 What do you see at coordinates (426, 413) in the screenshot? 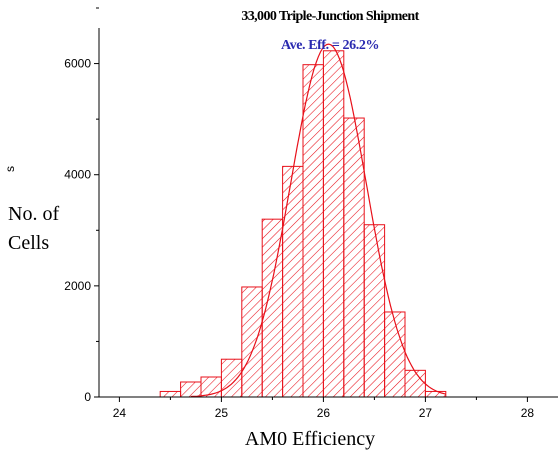
I see `x-tick-label: 27` at bounding box center [426, 413].